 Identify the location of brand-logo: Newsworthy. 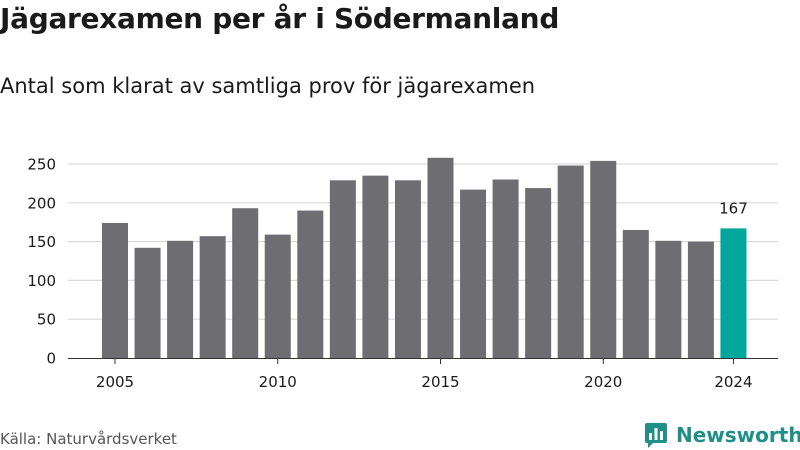
(722, 435).